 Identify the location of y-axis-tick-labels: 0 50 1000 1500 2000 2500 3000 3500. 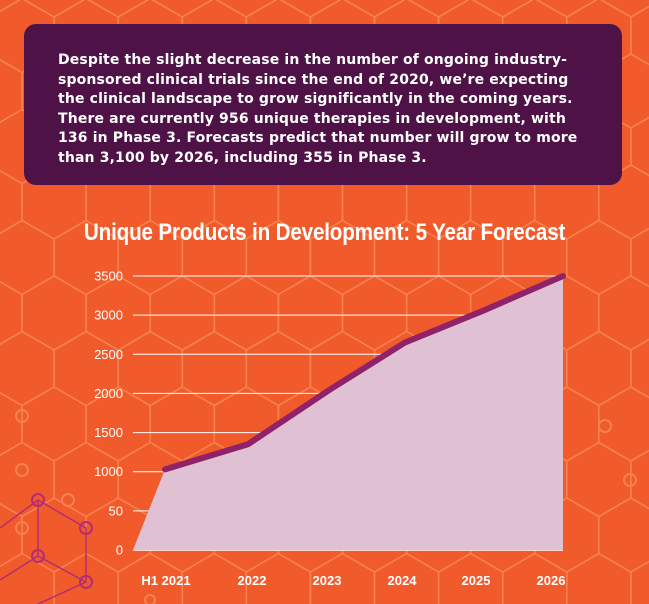
(108, 413).